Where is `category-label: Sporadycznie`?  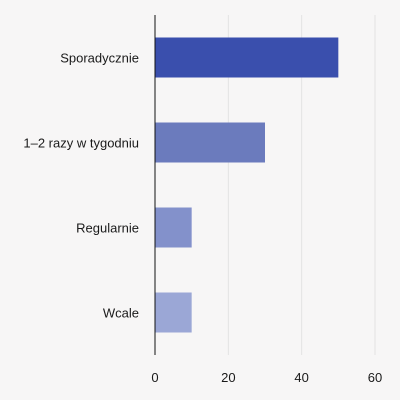 category-label: Sporadycznie is located at coordinates (99, 58).